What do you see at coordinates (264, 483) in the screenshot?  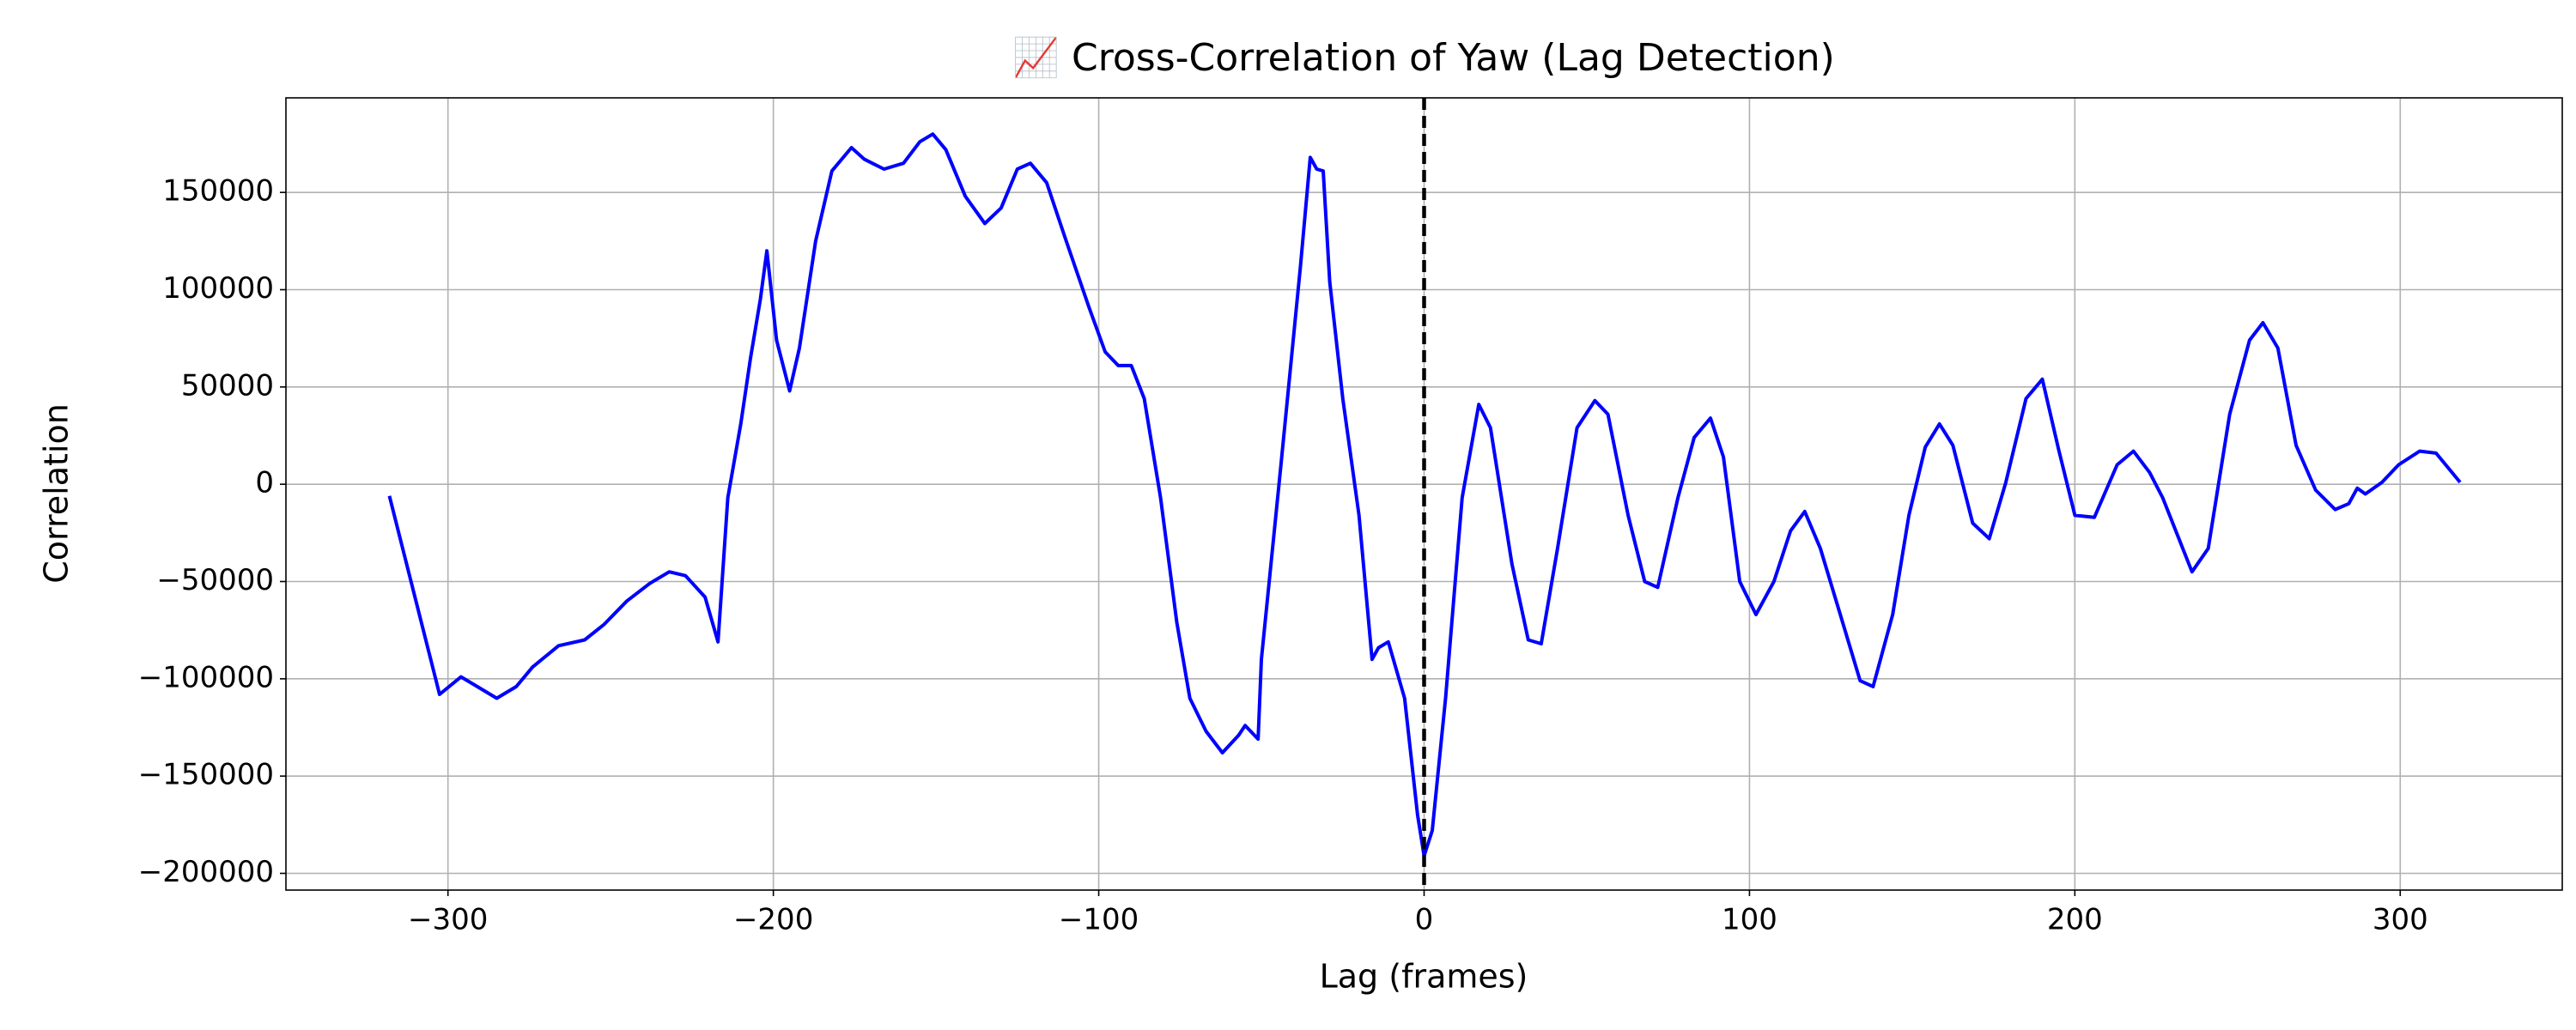 I see `y-tick-label: 0` at bounding box center [264, 483].